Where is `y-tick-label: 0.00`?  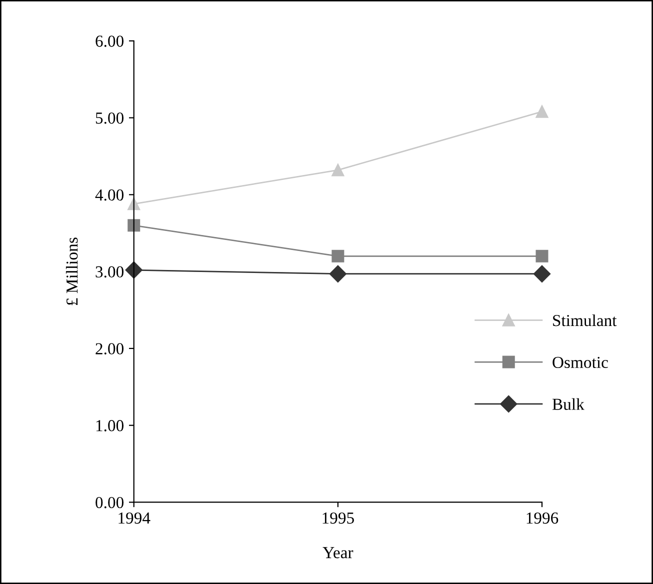
y-tick-label: 0.00 is located at coordinates (110, 502).